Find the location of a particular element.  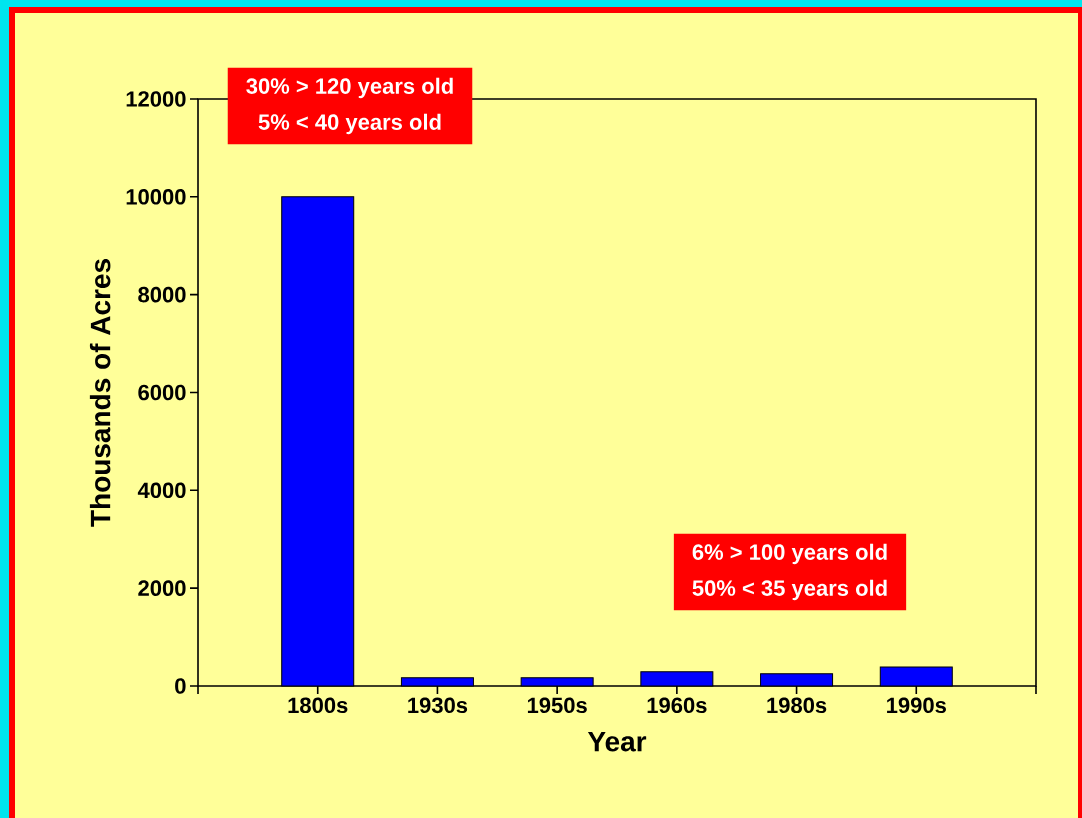

x-tick-label: 1930s is located at coordinates (438, 705).